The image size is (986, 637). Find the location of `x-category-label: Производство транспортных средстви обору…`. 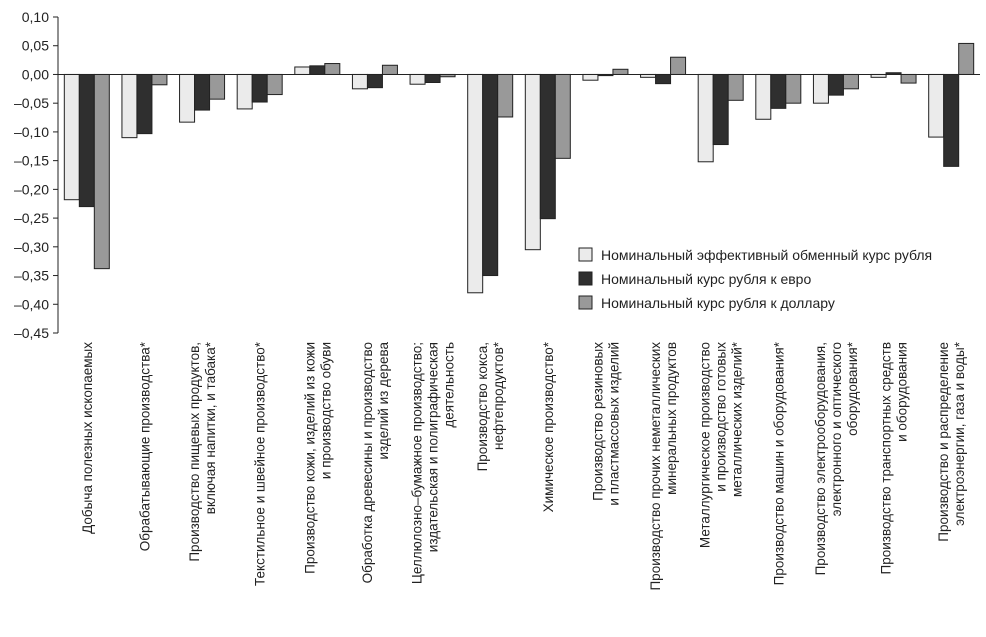

x-category-label: Производство транспортных средстви обору… is located at coordinates (894, 458).